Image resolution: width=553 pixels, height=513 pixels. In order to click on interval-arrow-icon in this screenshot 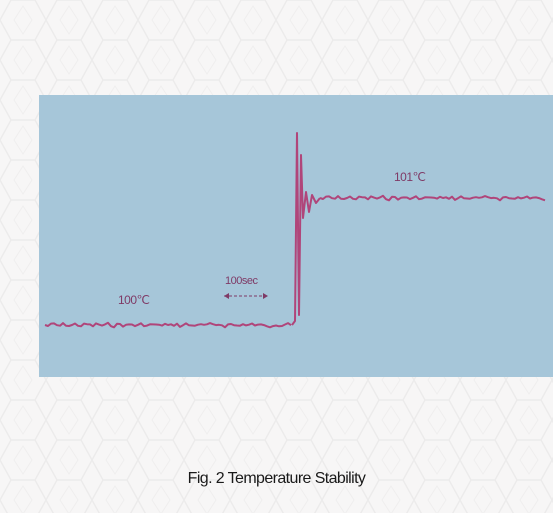, I will do `click(246, 296)`.